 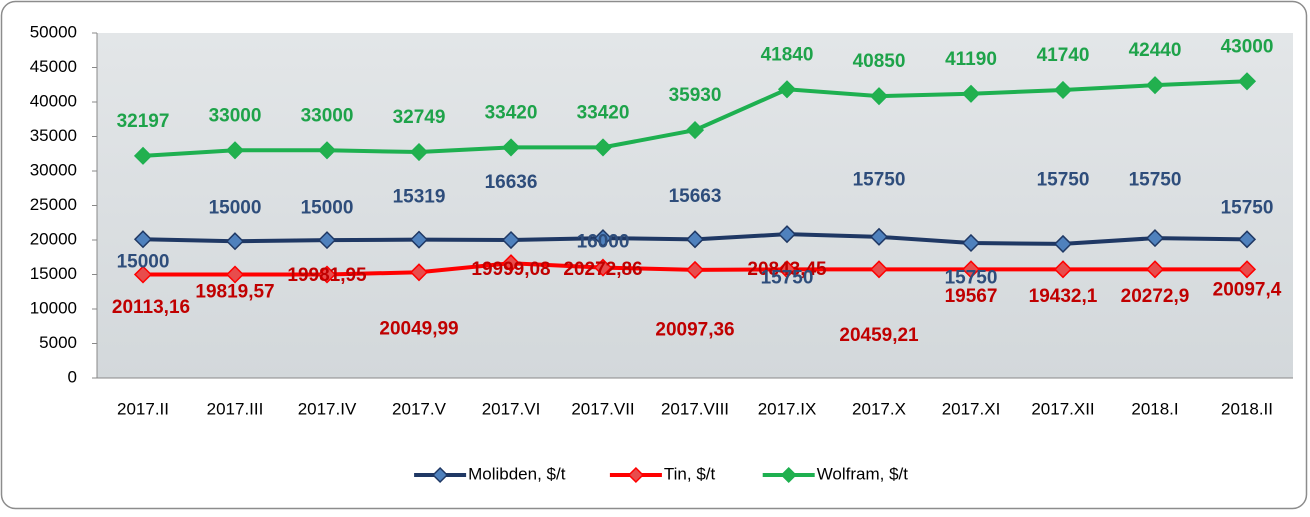 I want to click on x-tick-label: 2017.IV, so click(x=327, y=408).